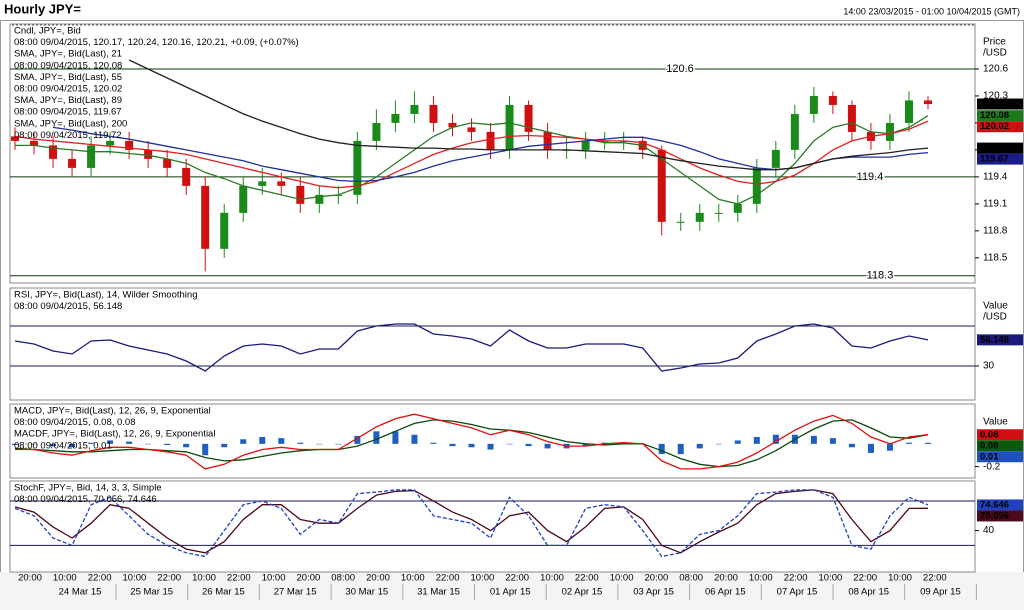 The image size is (1024, 610). What do you see at coordinates (680, 69) in the screenshot?
I see `horizontal-line-label: 120.6` at bounding box center [680, 69].